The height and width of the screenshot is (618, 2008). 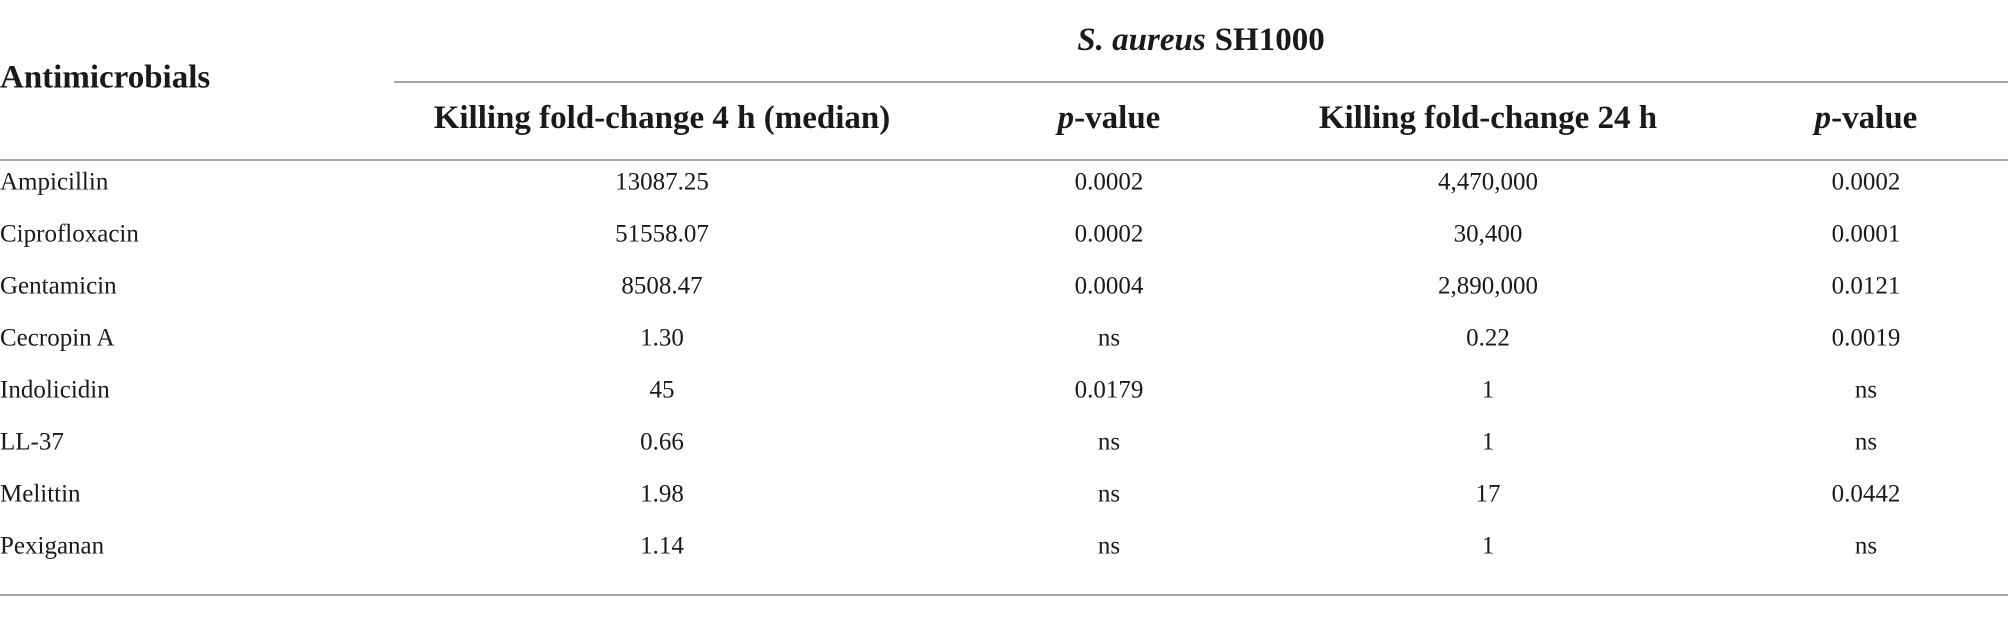 I want to click on cell: 45, so click(x=662, y=390).